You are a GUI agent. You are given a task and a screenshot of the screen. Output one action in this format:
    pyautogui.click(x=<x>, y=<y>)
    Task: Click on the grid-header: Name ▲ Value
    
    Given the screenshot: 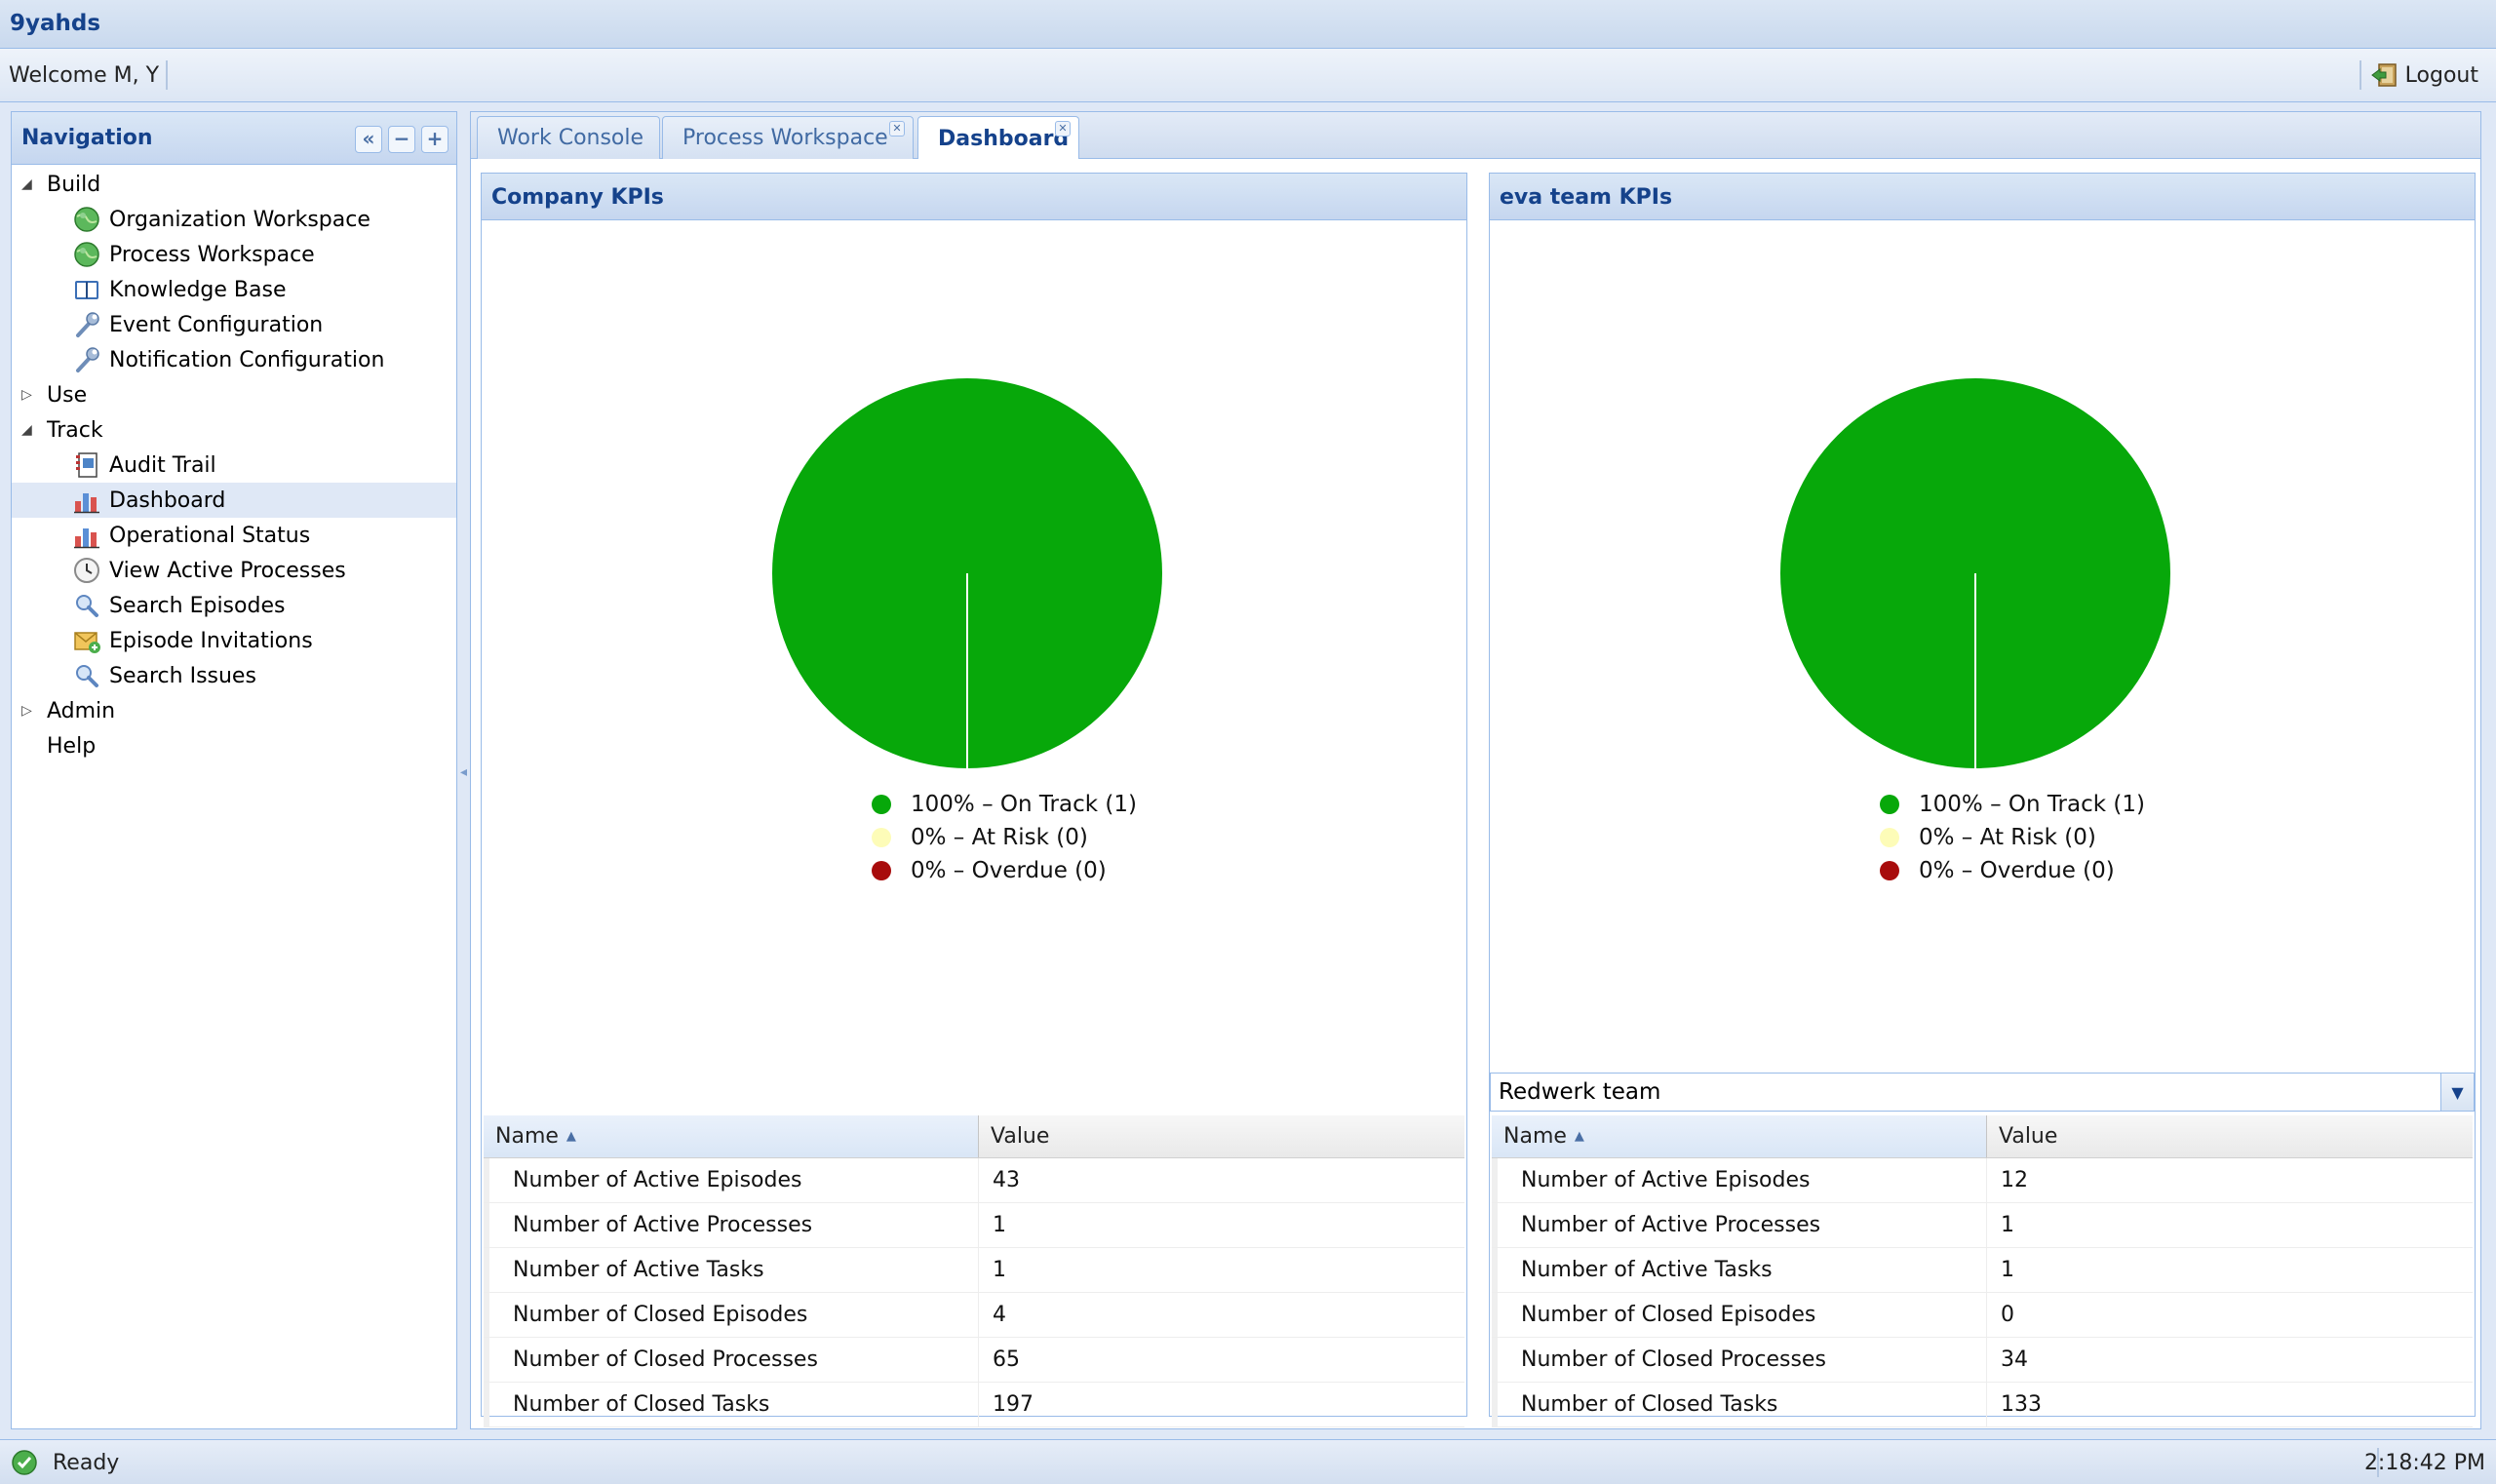 What is the action you would take?
    pyautogui.click(x=974, y=1136)
    